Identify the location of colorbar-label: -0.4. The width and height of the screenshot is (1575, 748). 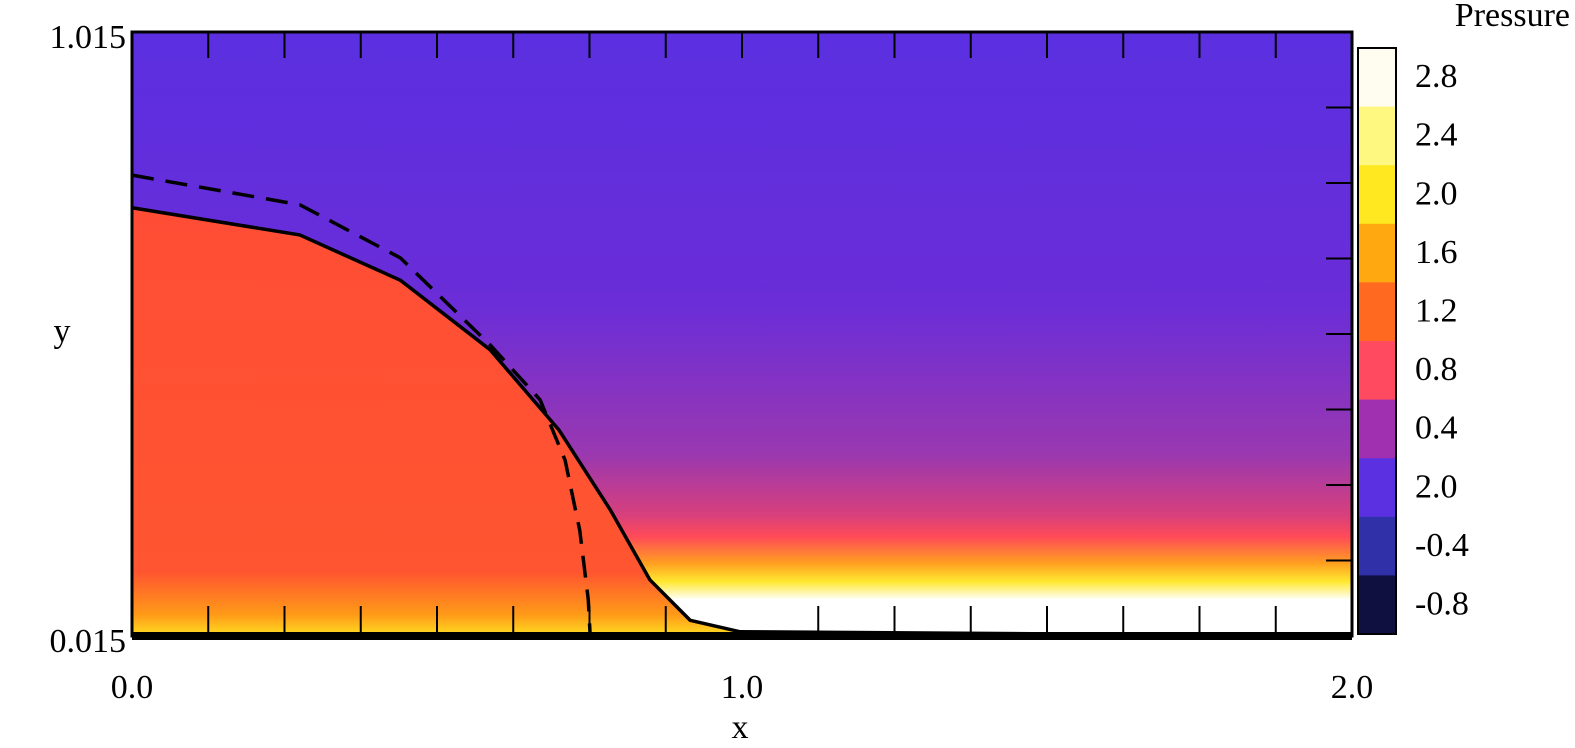
(1442, 545).